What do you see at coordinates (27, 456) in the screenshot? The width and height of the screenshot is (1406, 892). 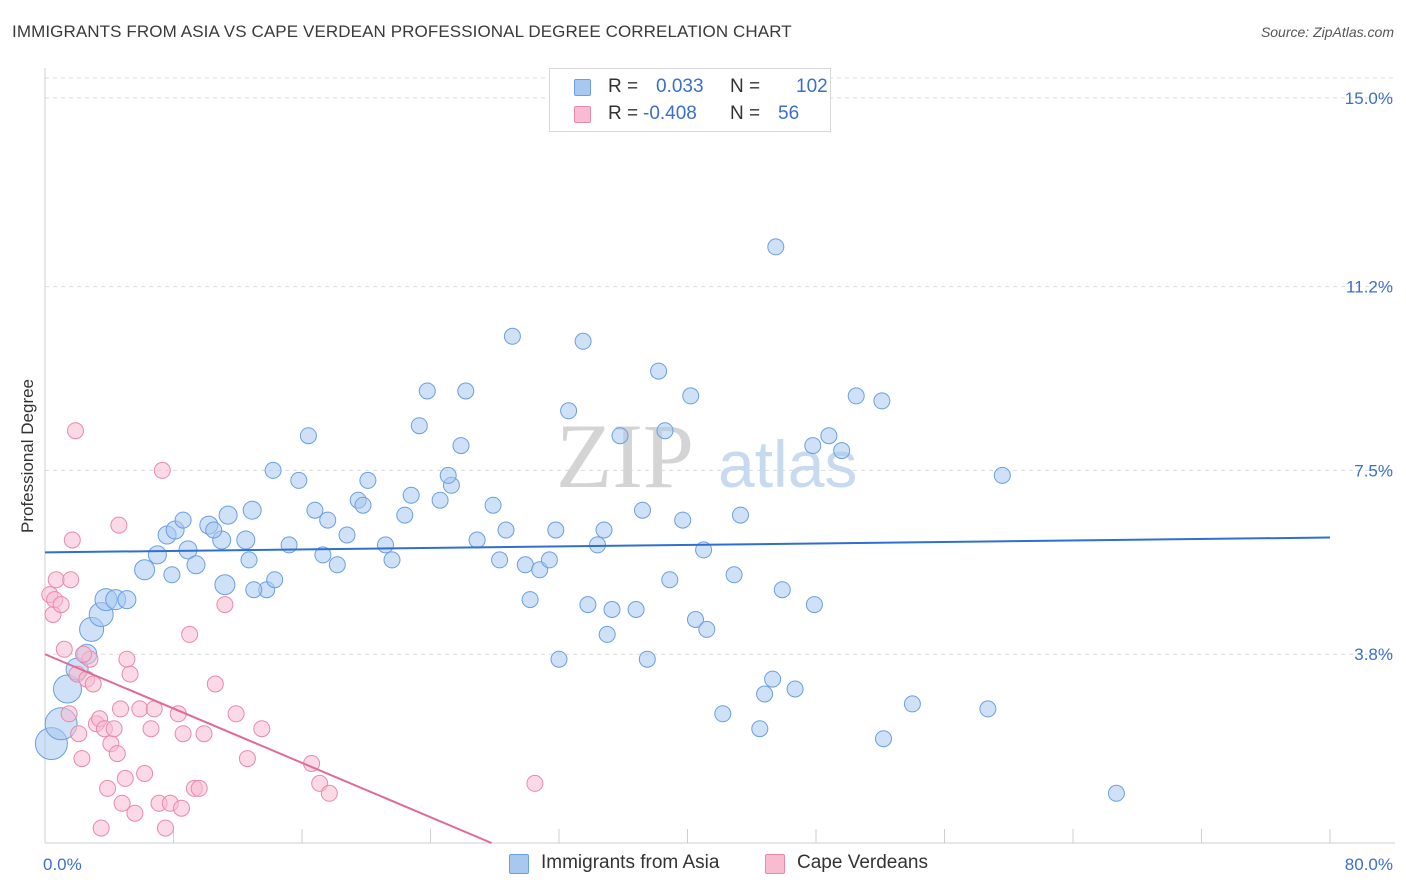 I see `y-axis-title: Professional Degree` at bounding box center [27, 456].